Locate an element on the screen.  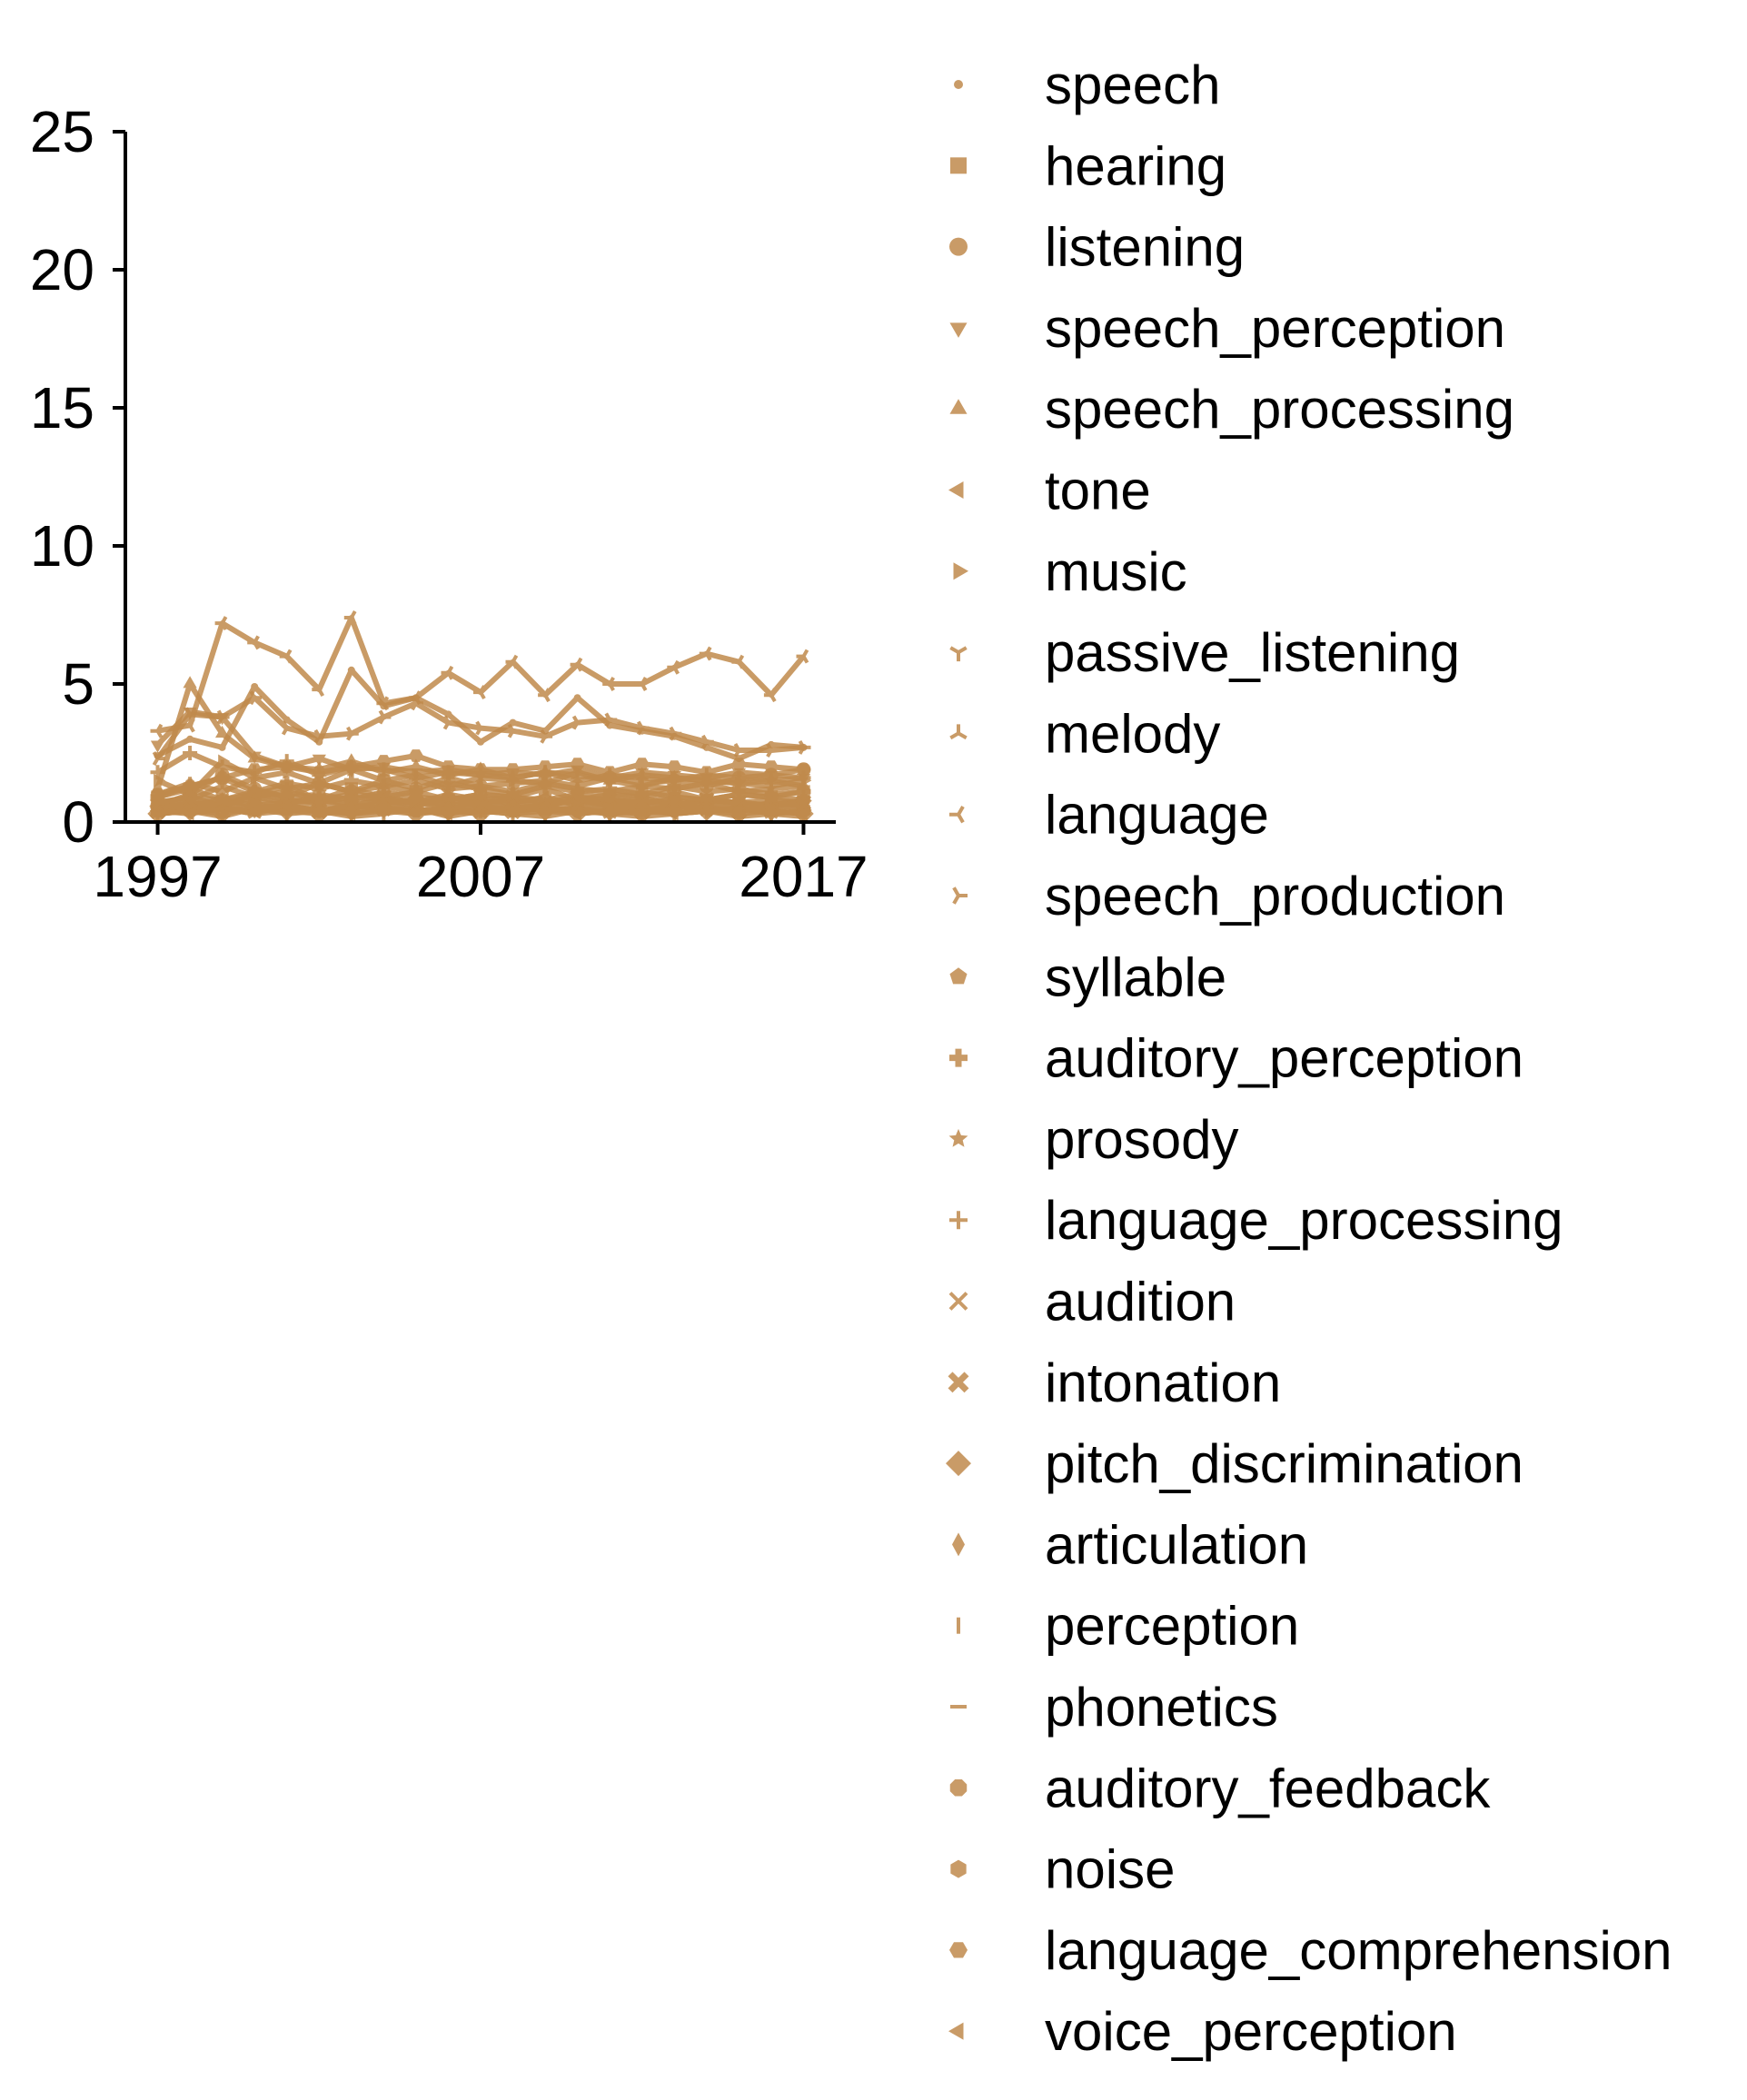
legend-label: prosody is located at coordinates (1141, 1139).